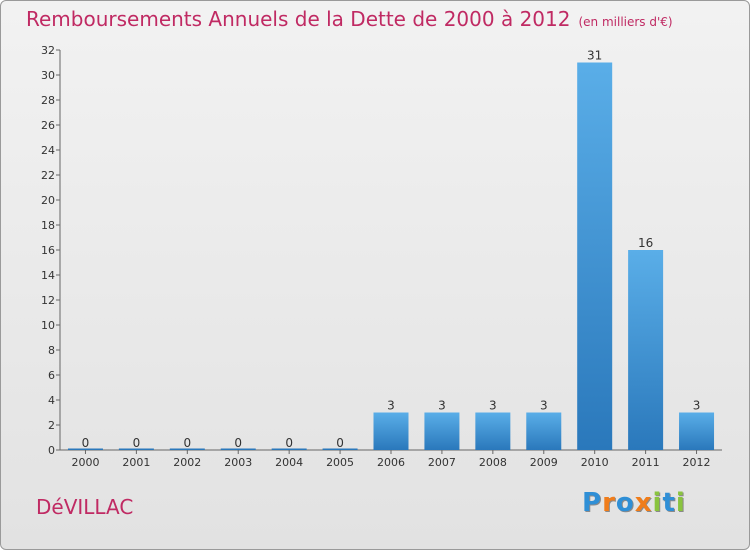 The height and width of the screenshot is (550, 750). What do you see at coordinates (48, 150) in the screenshot?
I see `y-tick-label: 24` at bounding box center [48, 150].